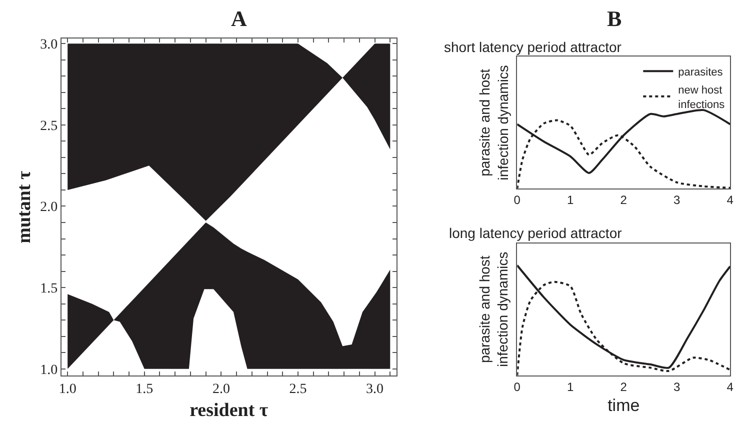  Describe the element at coordinates (49, 288) in the screenshot. I see `y-tick-label: 1.5` at that location.